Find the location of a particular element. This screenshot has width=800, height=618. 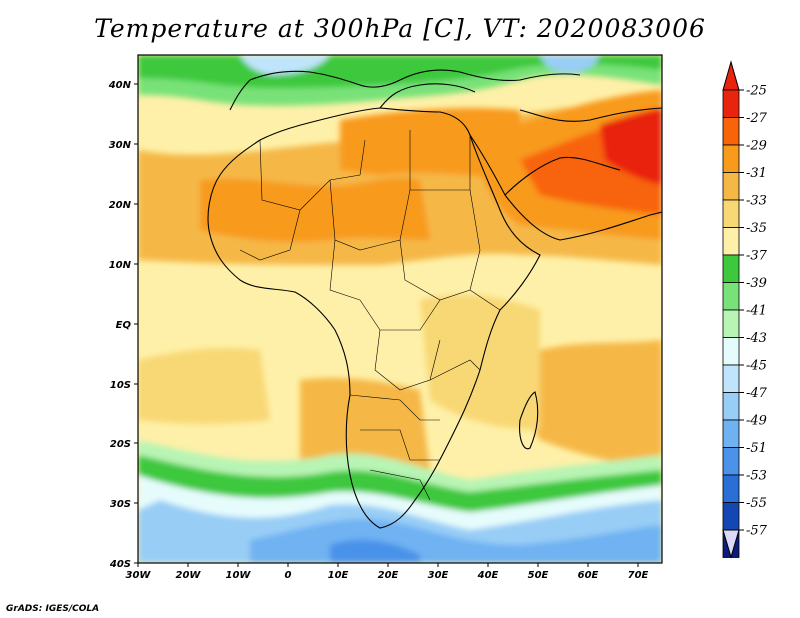

colorbar-label: -29 is located at coordinates (756, 146).